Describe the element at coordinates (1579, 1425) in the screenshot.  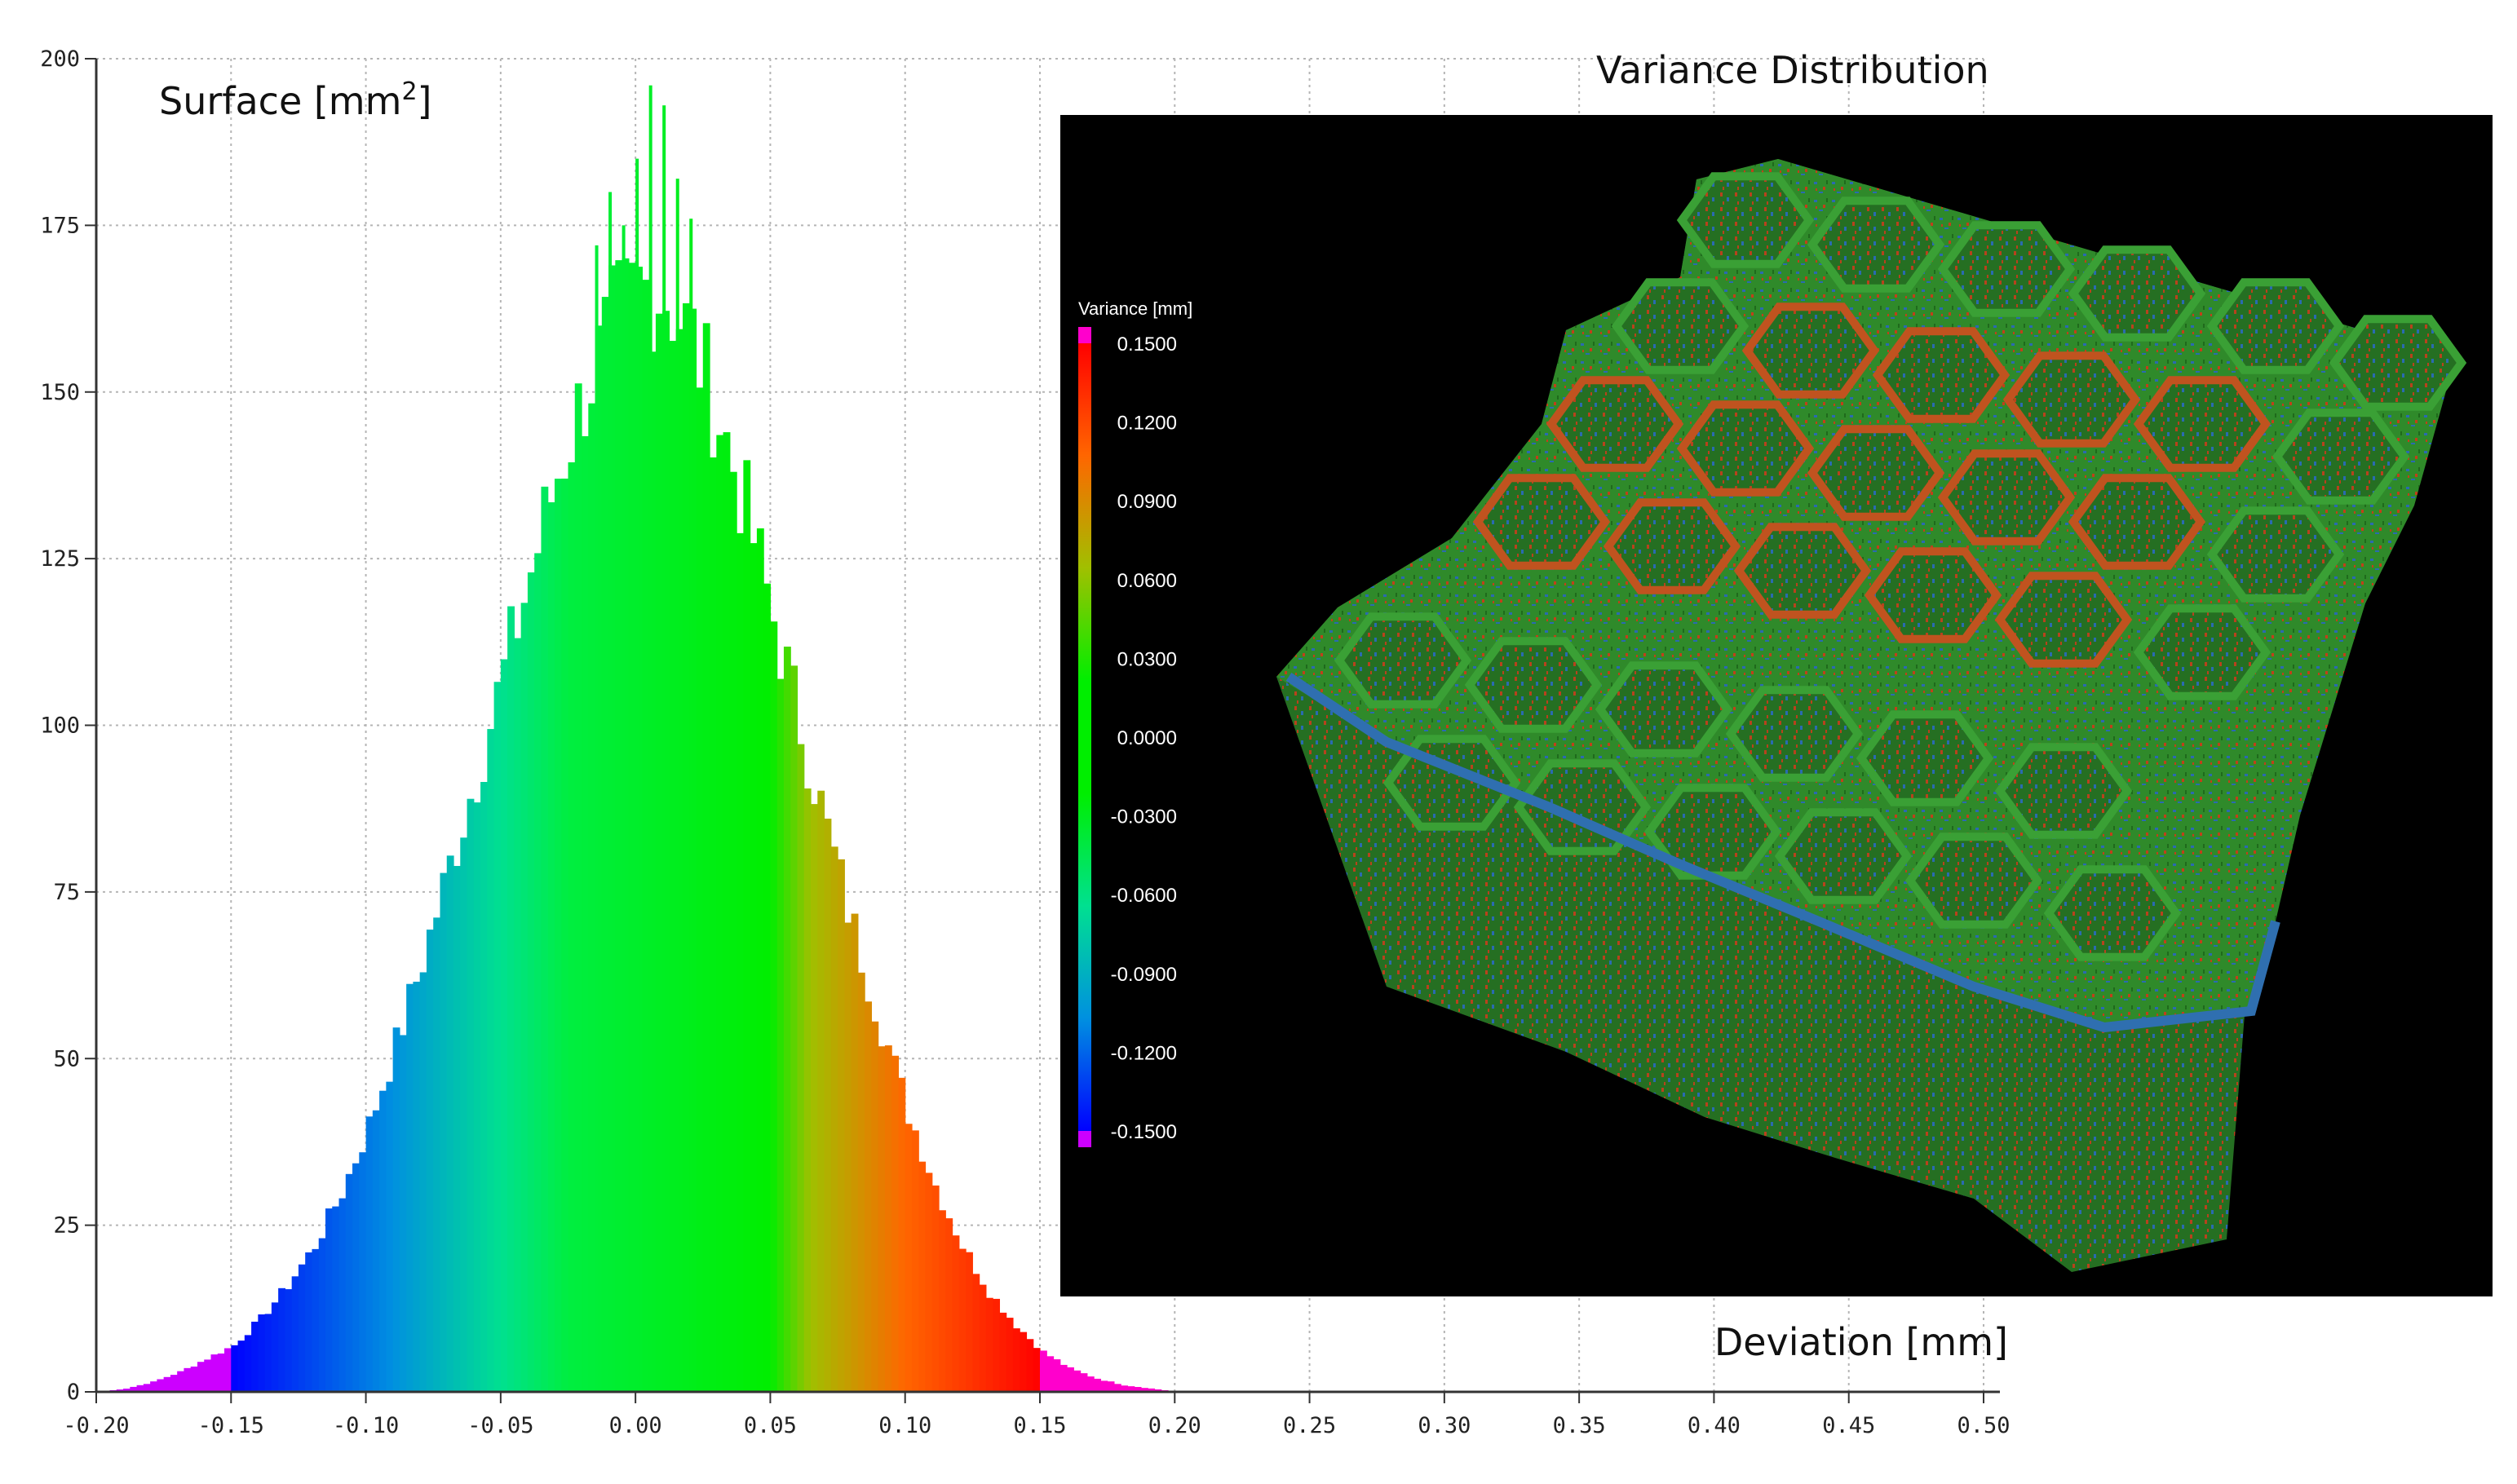
I see `x-tick-label: 0.35` at that location.